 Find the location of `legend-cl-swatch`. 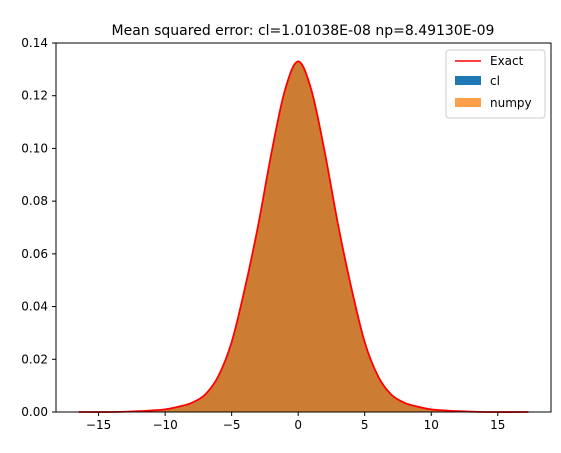

legend-cl-swatch is located at coordinates (468, 80).